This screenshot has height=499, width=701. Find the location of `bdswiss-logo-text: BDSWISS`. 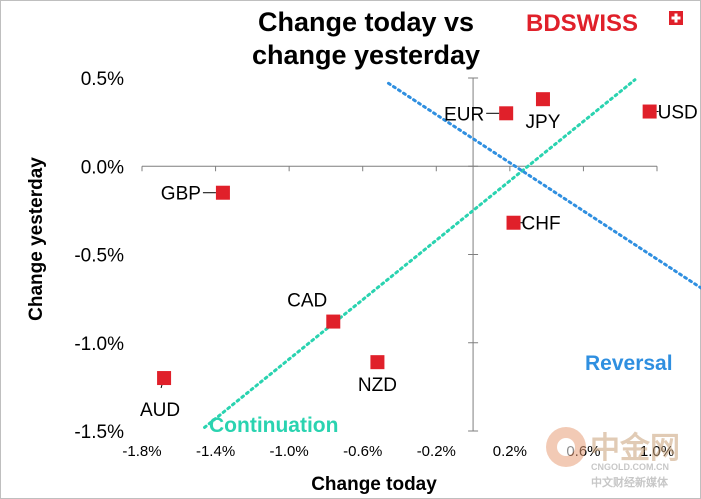

bdswiss-logo-text: BDSWISS is located at coordinates (582, 23).